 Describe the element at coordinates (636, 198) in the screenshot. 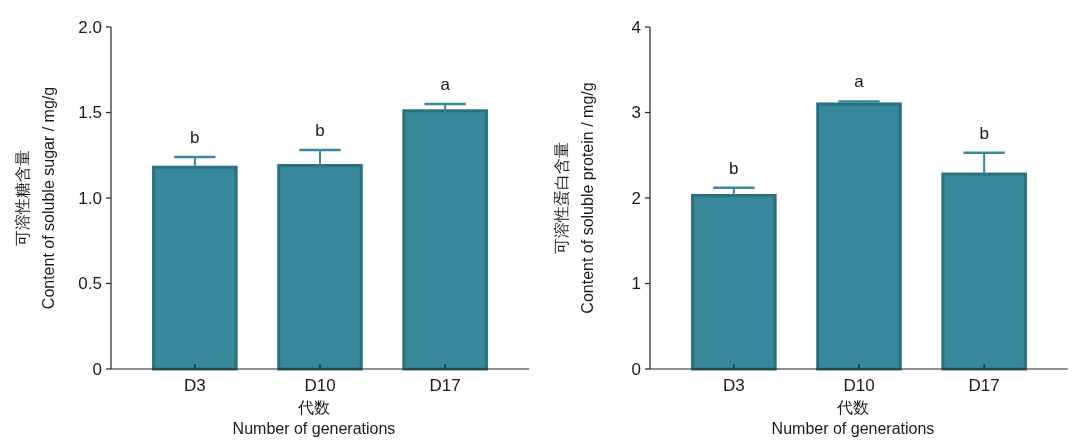

I see `y-tick-label: 2` at that location.